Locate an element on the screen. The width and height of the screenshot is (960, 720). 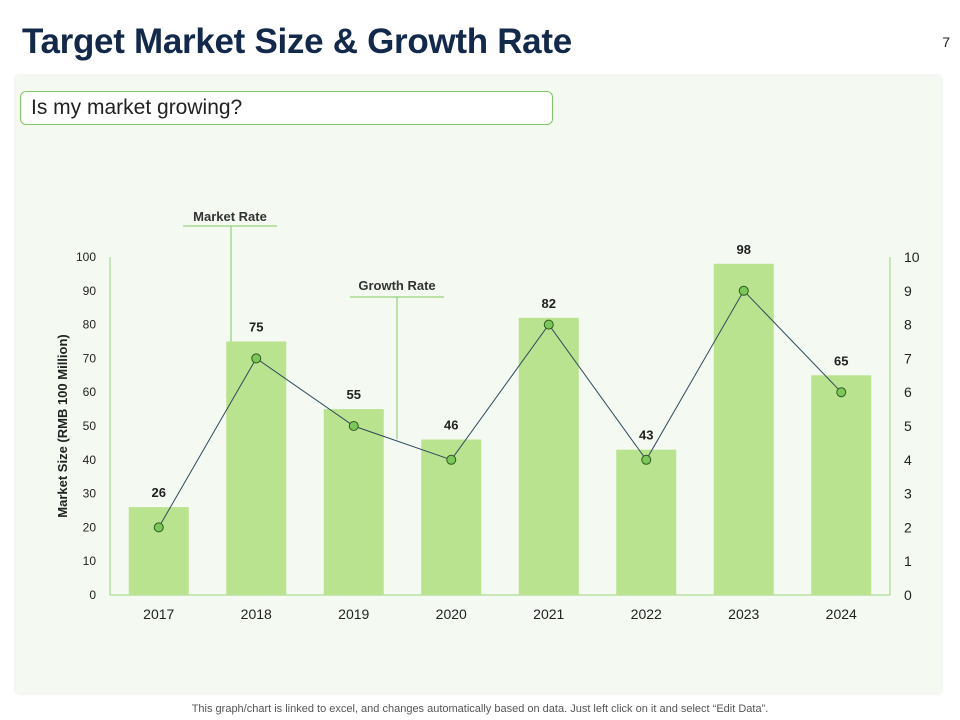
data-label-2023: 98 is located at coordinates (744, 249).